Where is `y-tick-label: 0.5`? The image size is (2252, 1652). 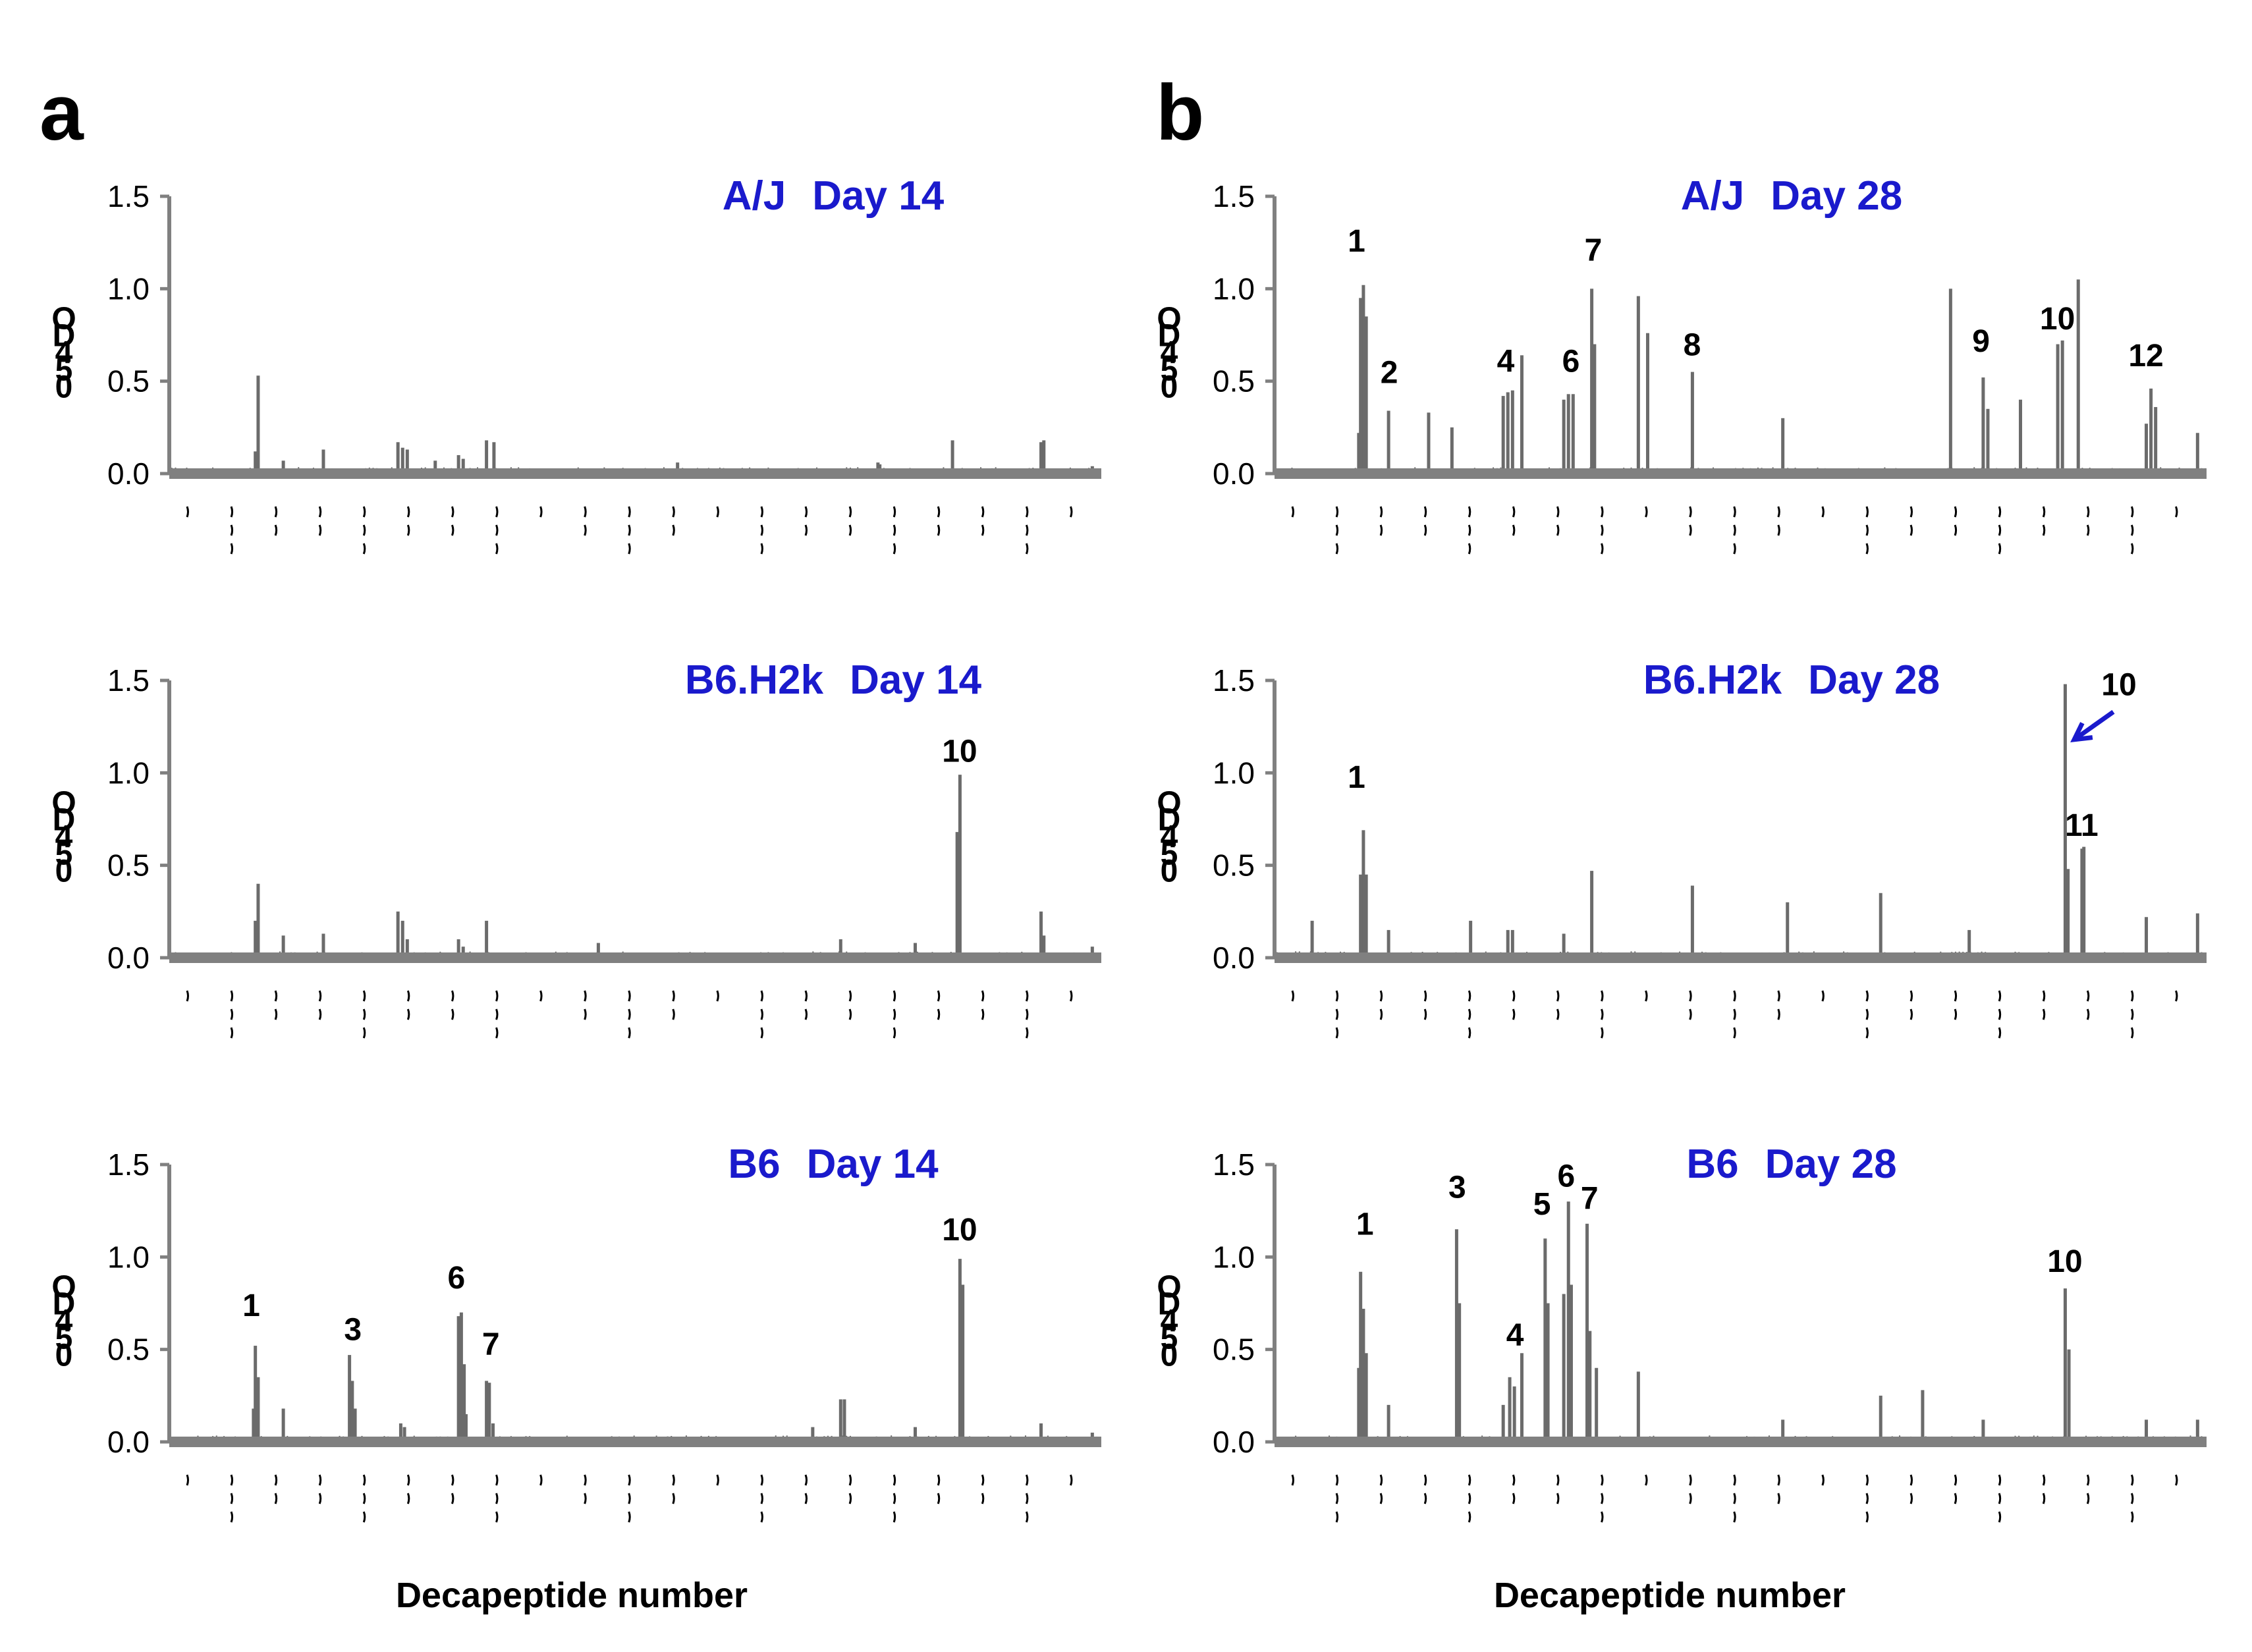 y-tick-label: 0.5 is located at coordinates (128, 865).